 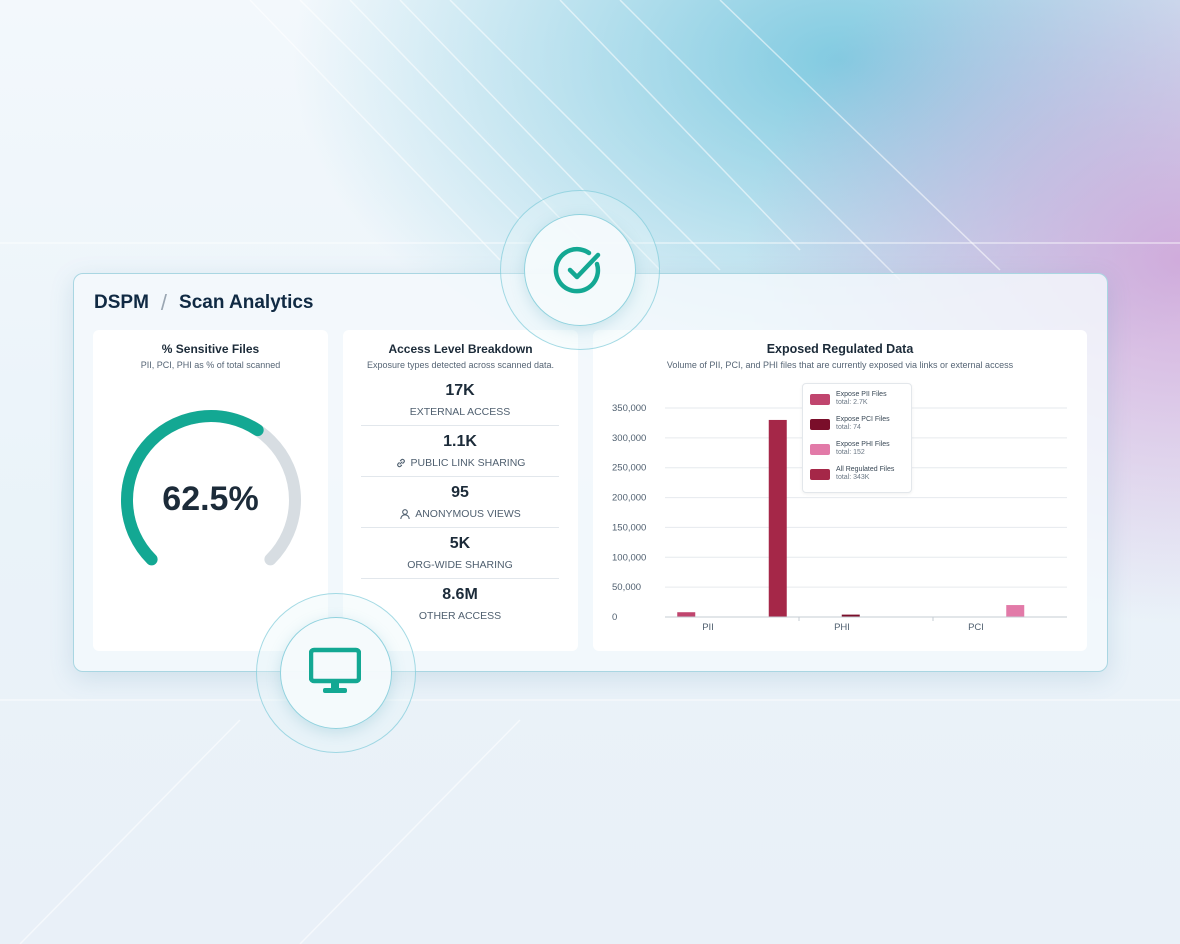 I want to click on metric-value: 17K, so click(x=460, y=390).